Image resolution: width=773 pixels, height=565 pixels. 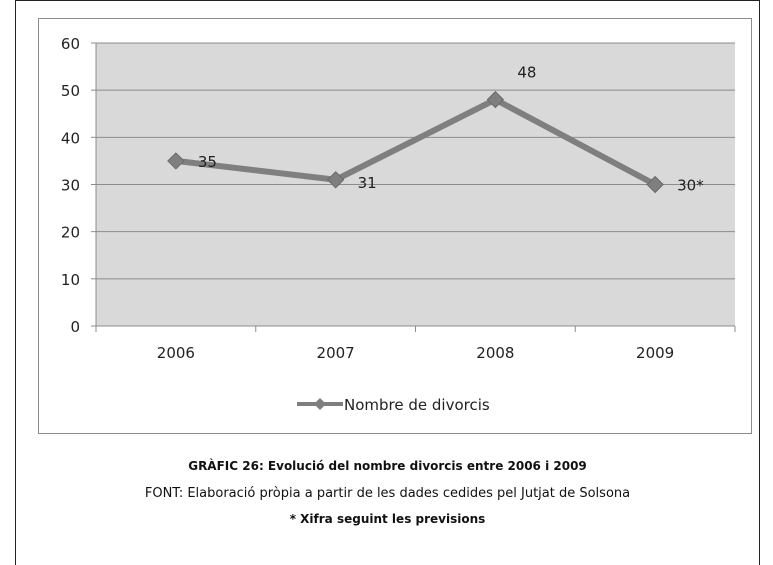 I want to click on y-tick-label: 50, so click(x=70, y=91).